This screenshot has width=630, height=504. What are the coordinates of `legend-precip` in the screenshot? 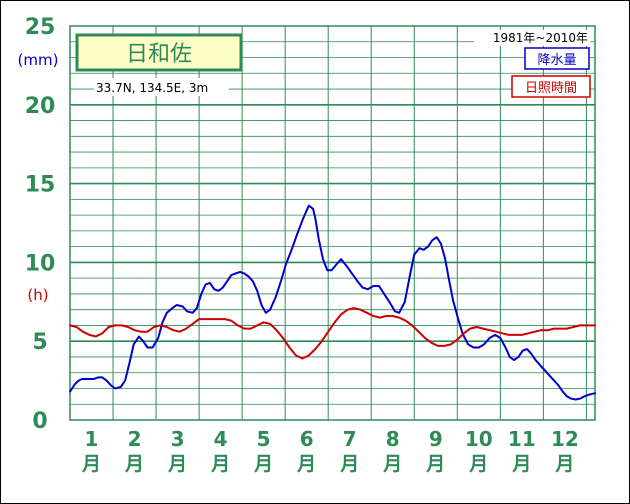 It's located at (557, 58).